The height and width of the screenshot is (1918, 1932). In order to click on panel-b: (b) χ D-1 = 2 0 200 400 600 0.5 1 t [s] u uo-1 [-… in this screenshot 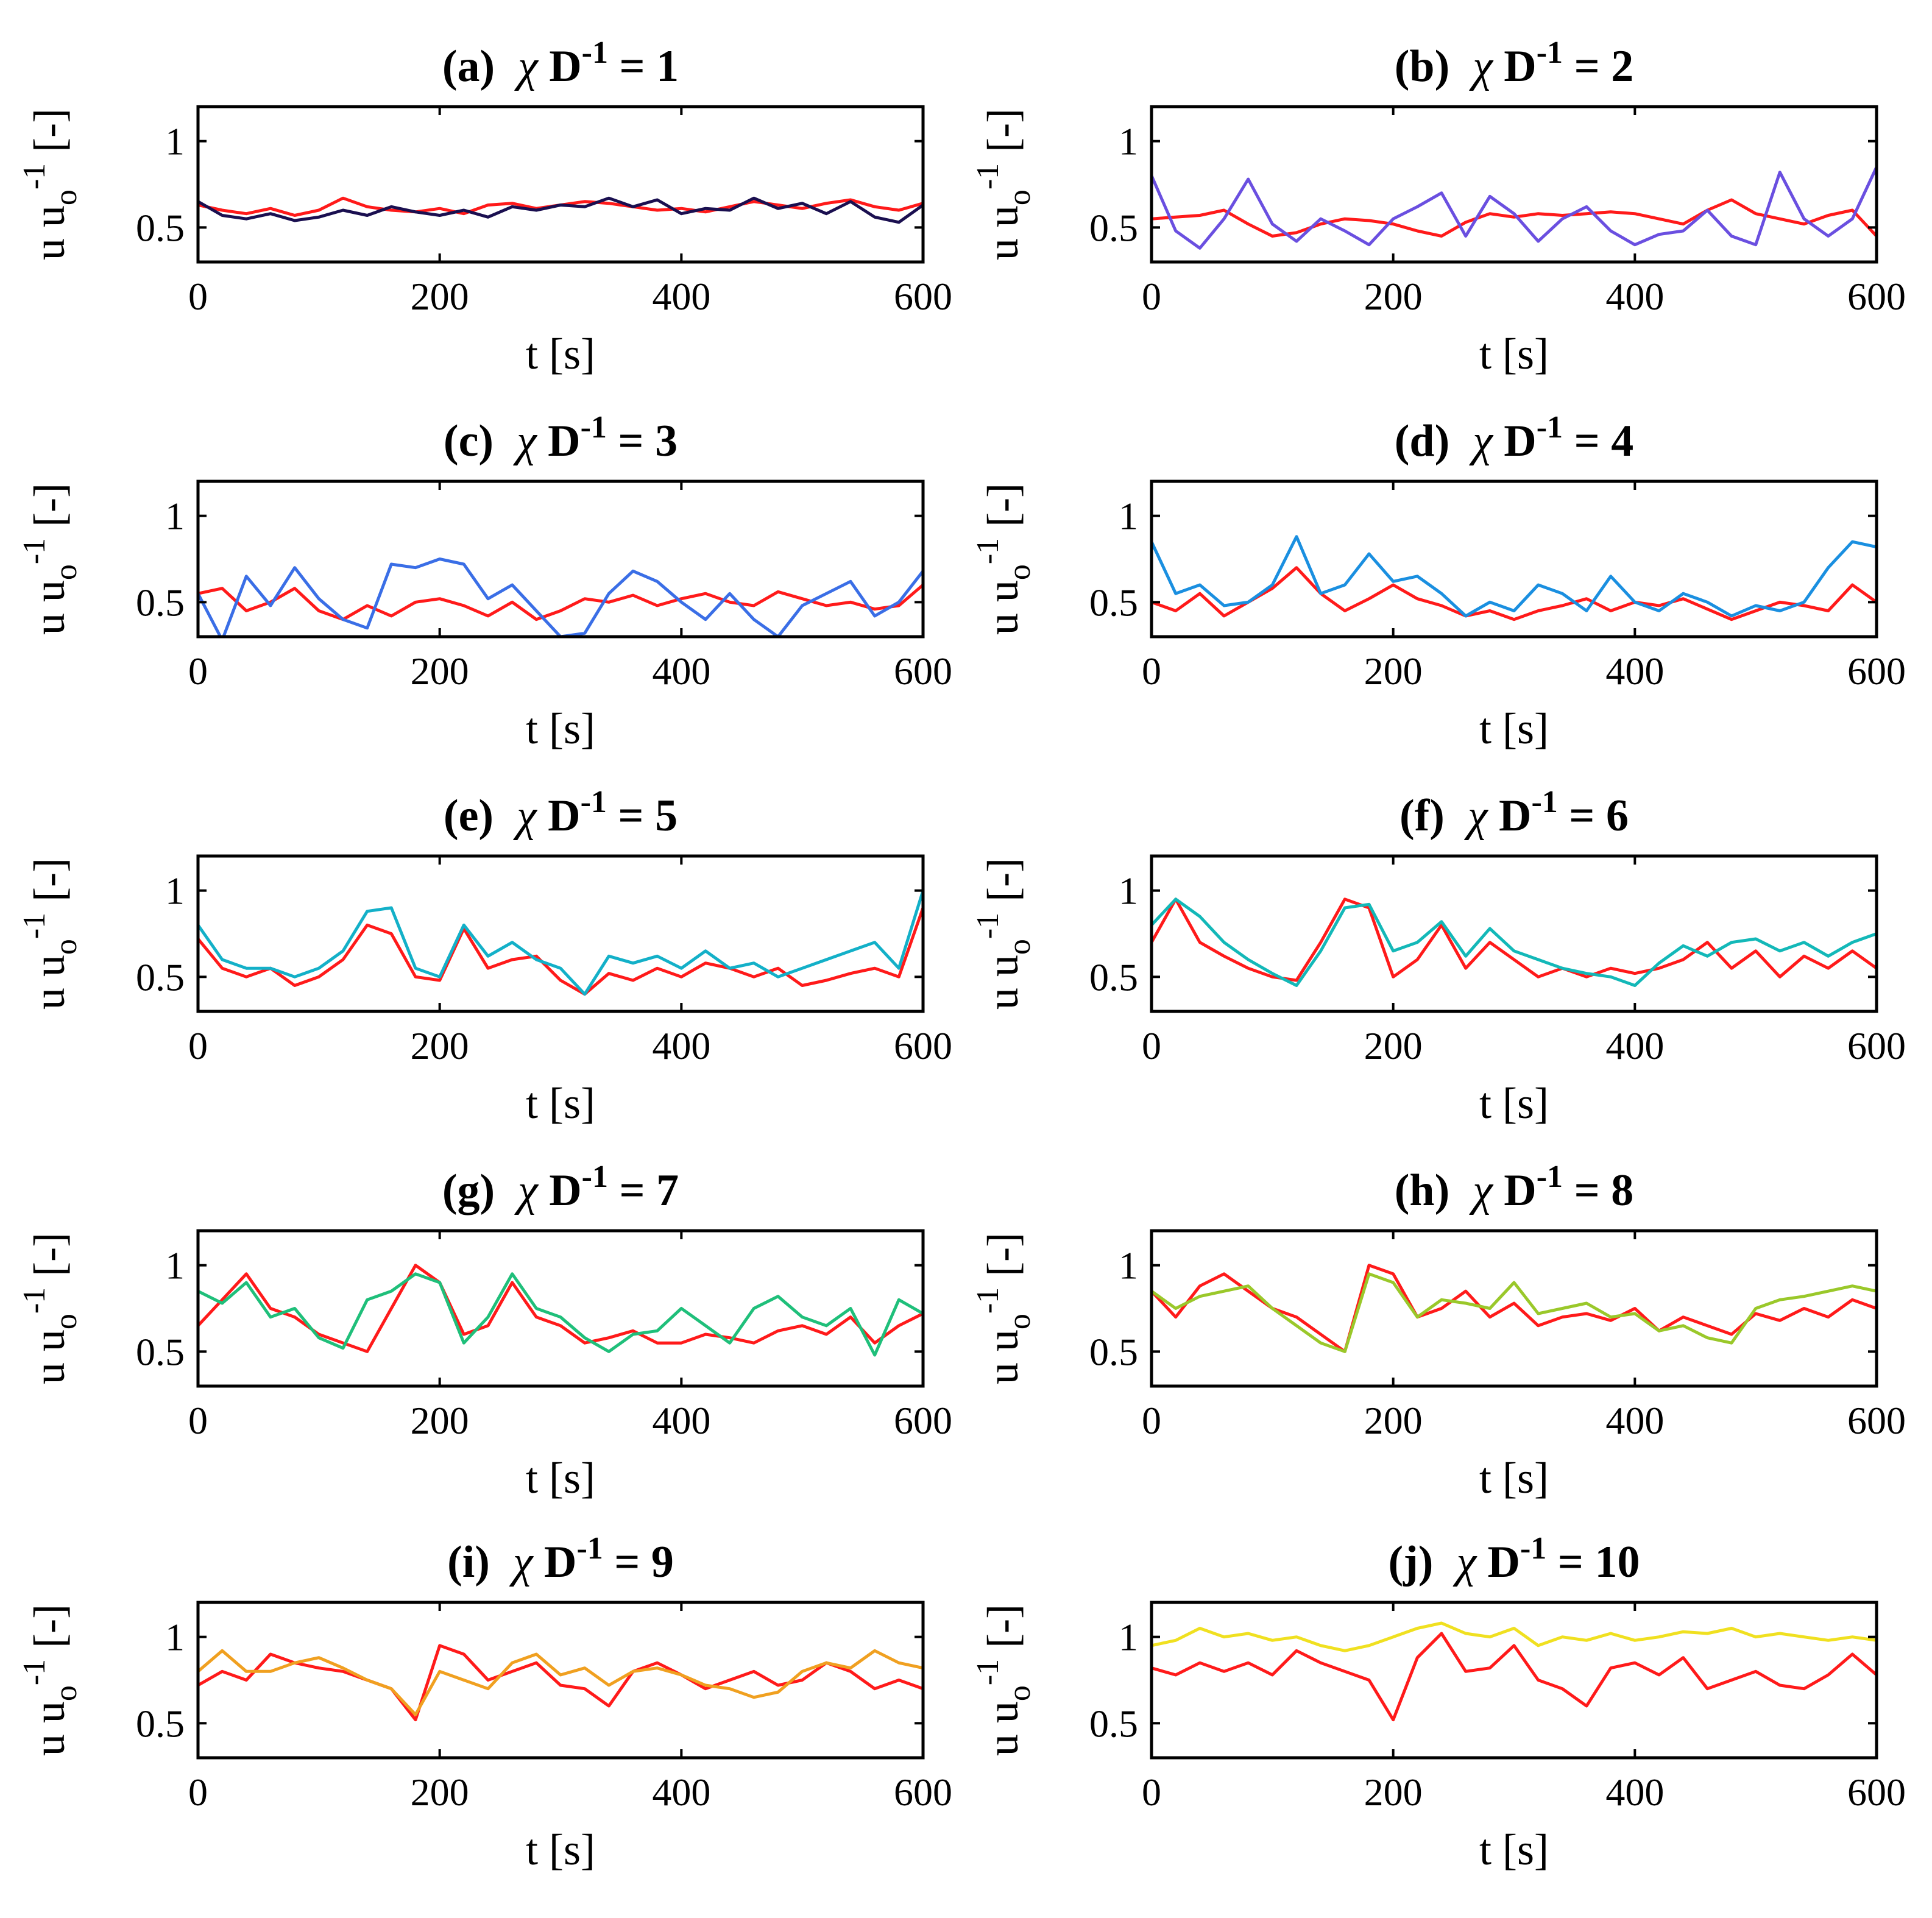, I will do `click(1438, 206)`.